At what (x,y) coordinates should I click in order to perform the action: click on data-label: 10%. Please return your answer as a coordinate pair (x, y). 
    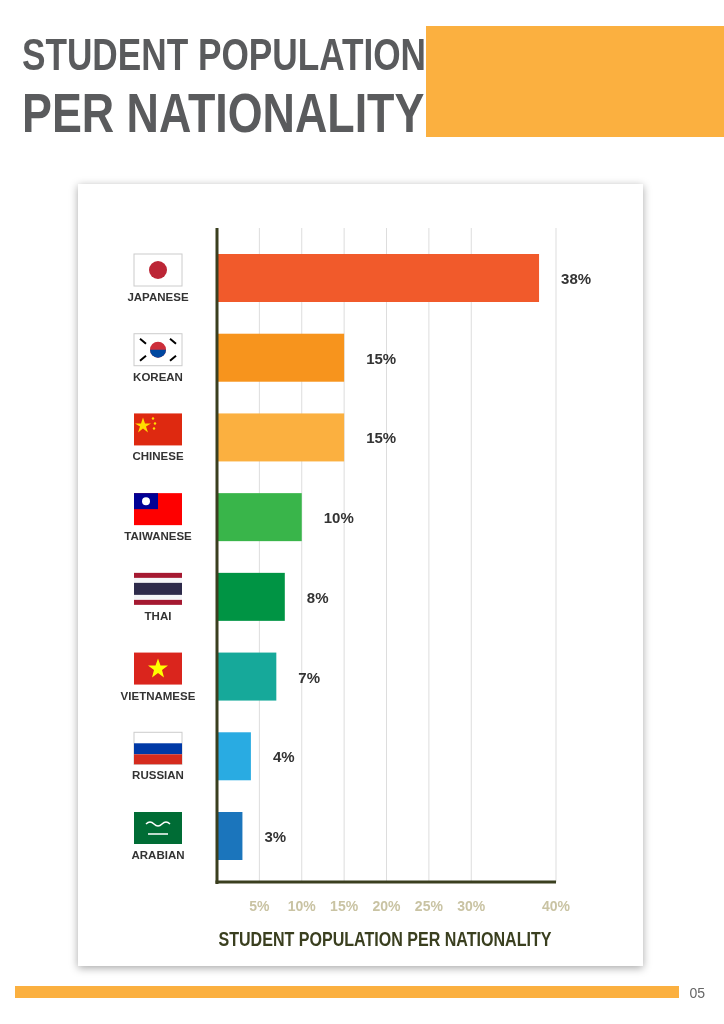
    Looking at the image, I should click on (338, 518).